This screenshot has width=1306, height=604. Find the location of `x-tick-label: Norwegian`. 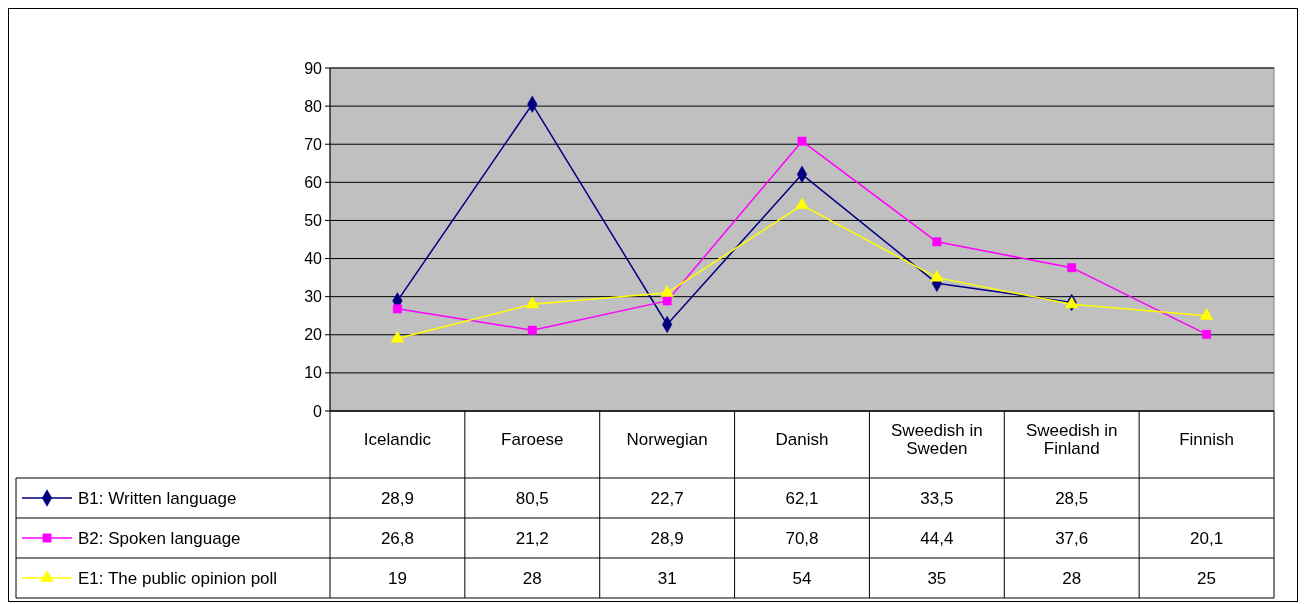

x-tick-label: Norwegian is located at coordinates (667, 439).